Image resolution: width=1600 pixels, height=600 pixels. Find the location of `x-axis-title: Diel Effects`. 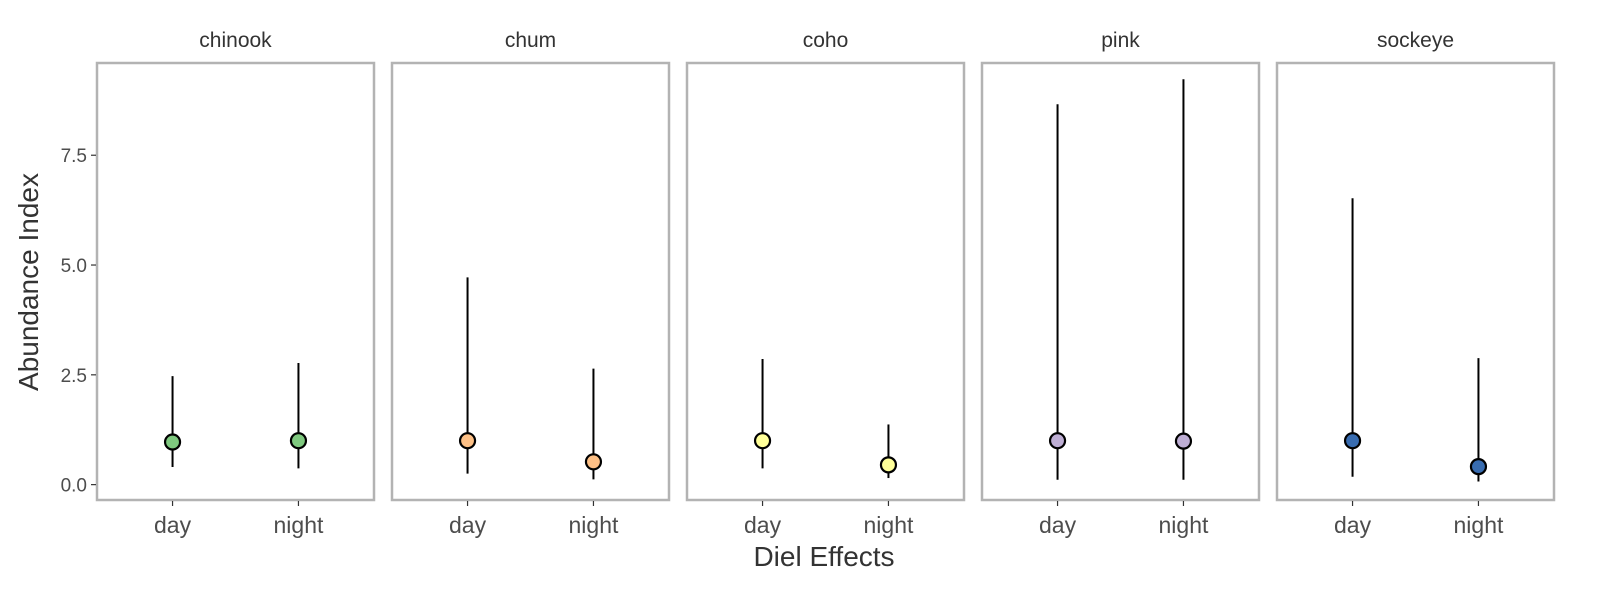

x-axis-title: Diel Effects is located at coordinates (823, 556).